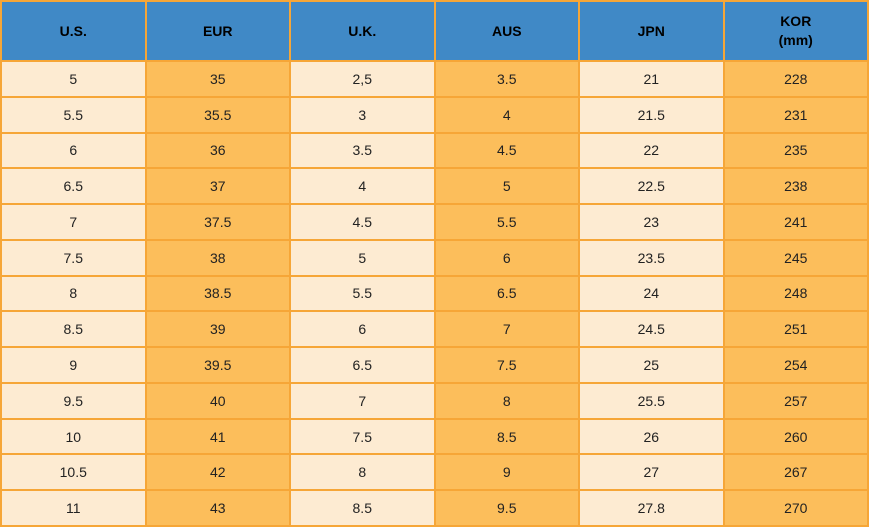 This screenshot has height=527, width=869. Describe the element at coordinates (795, 257) in the screenshot. I see `table-cell: 245` at that location.